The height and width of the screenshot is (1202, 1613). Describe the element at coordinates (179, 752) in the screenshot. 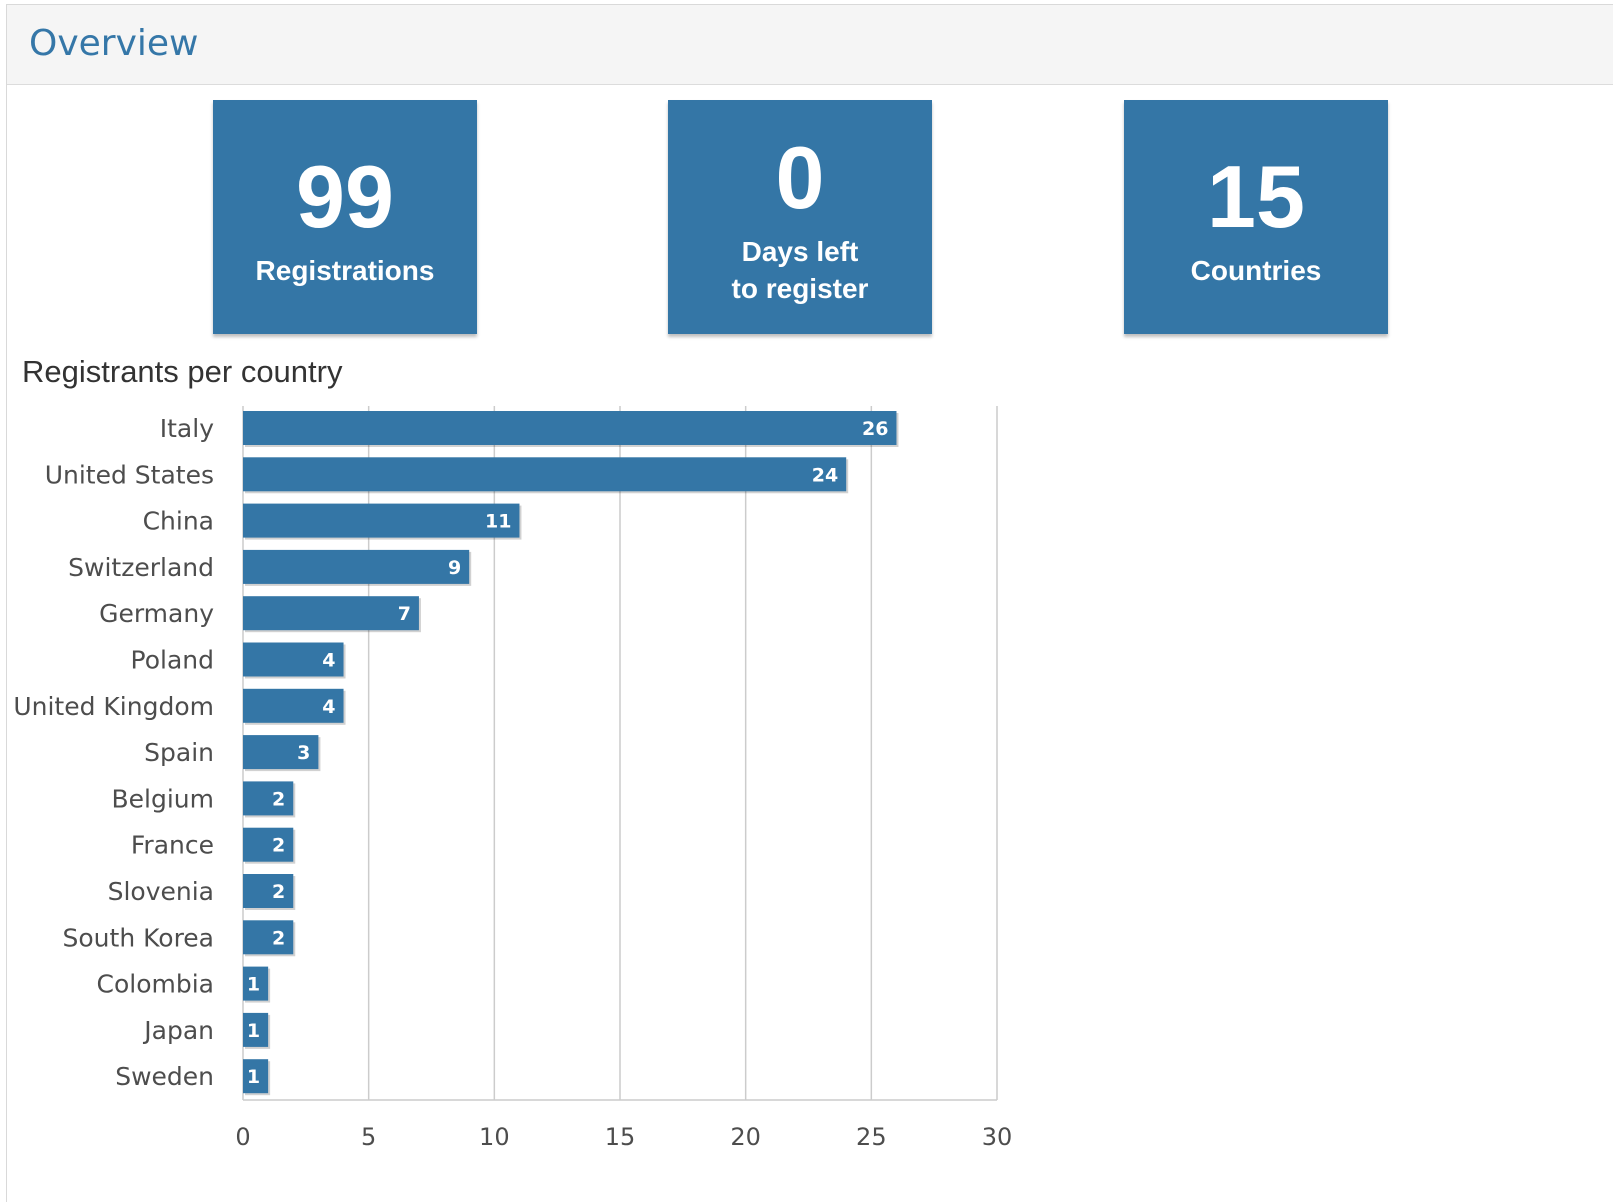

I see `category-label: Spain` at that location.